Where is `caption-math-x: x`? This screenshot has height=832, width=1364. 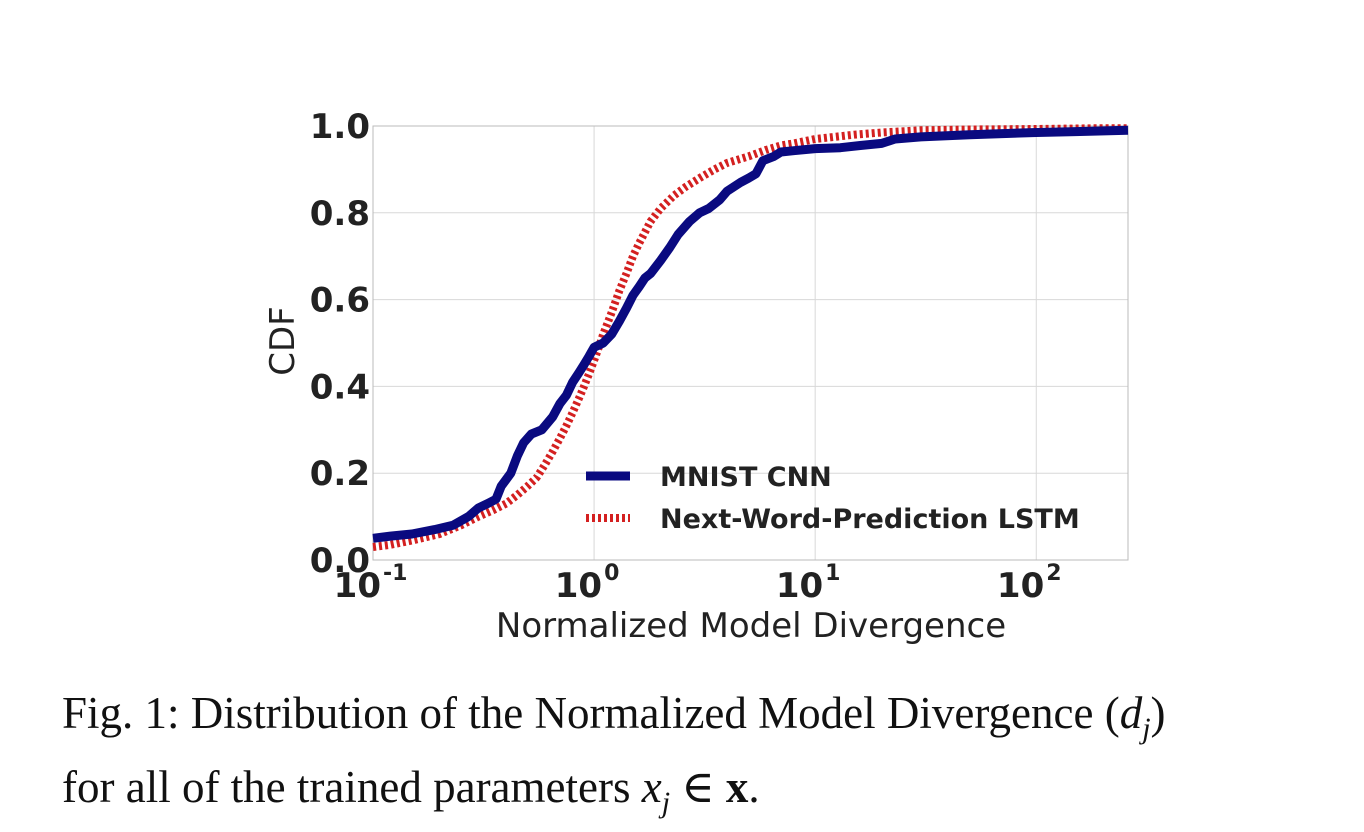
caption-math-x: x is located at coordinates (651, 787).